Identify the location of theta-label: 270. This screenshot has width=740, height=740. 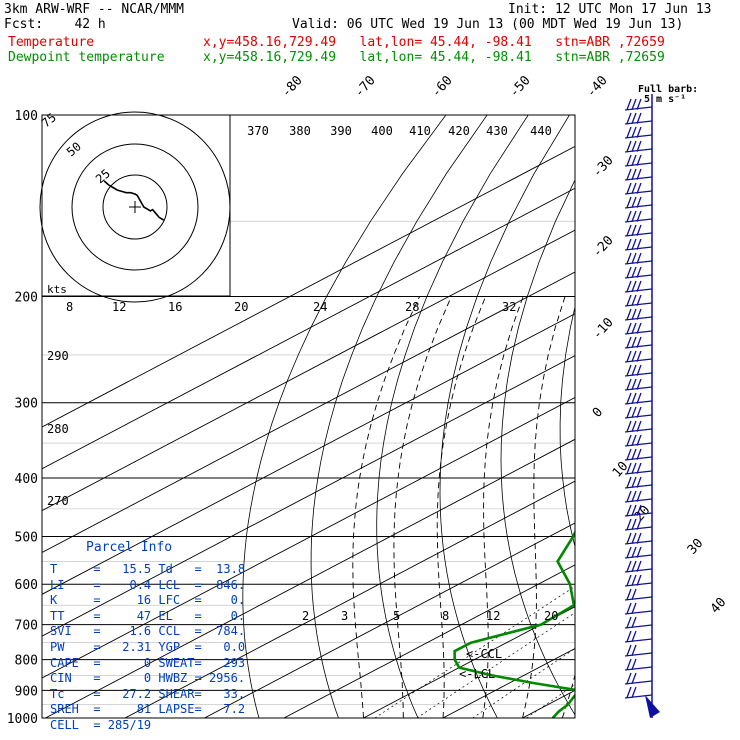
(58, 501).